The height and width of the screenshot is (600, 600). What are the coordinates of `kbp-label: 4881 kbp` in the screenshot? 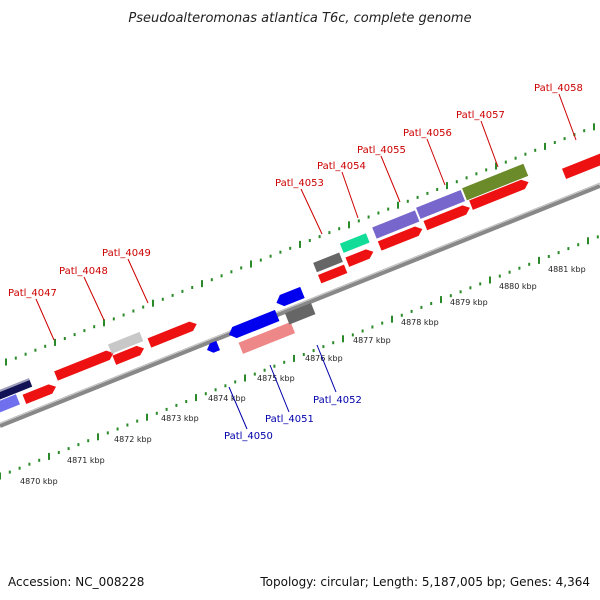 It's located at (567, 269).